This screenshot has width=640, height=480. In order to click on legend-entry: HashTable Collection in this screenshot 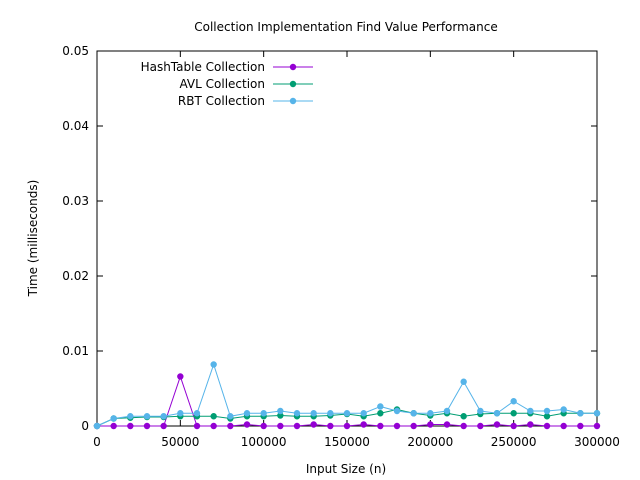, I will do `click(227, 67)`.